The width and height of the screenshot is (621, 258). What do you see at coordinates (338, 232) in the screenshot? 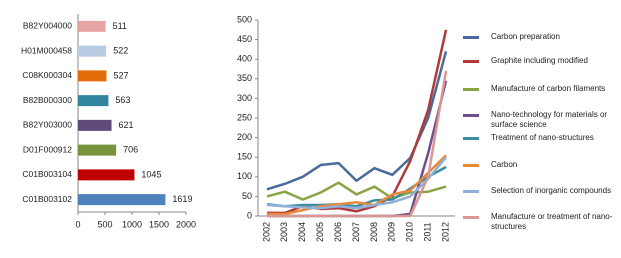
I see `x-tick-label: 2006` at bounding box center [338, 232].